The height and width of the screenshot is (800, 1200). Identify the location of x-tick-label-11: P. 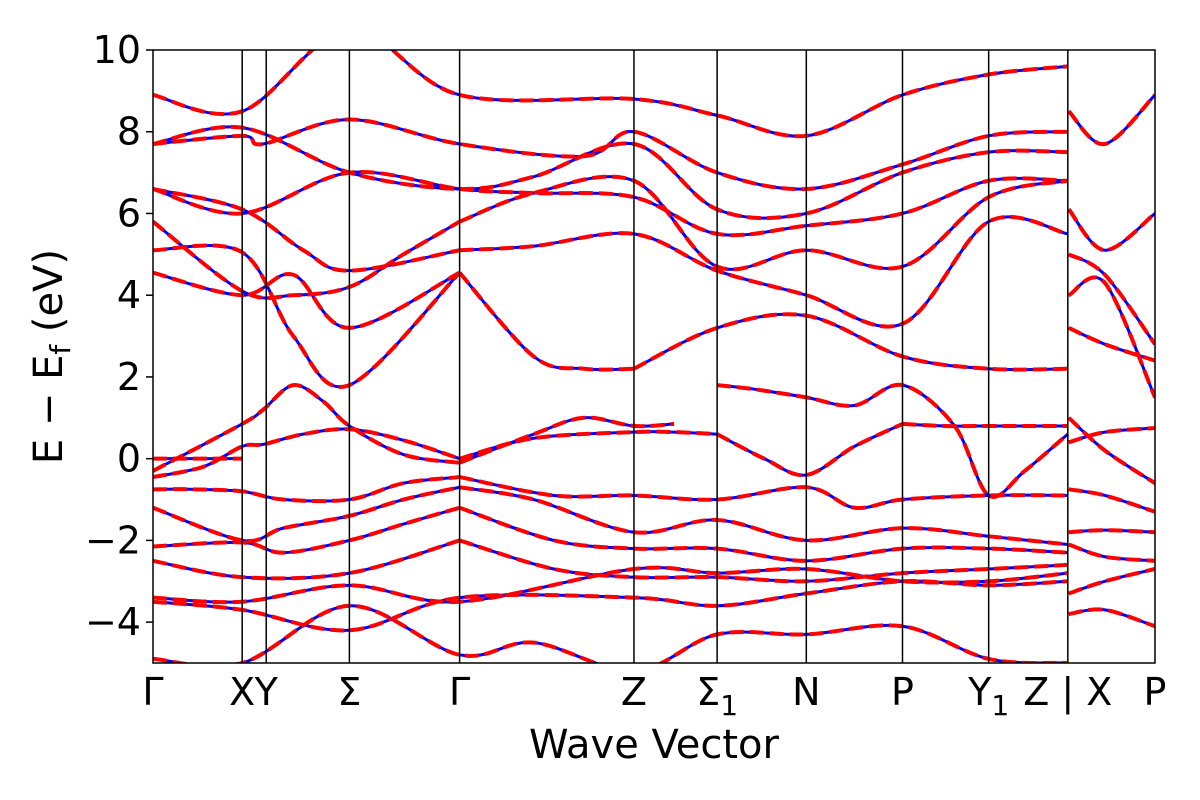
(1155, 692).